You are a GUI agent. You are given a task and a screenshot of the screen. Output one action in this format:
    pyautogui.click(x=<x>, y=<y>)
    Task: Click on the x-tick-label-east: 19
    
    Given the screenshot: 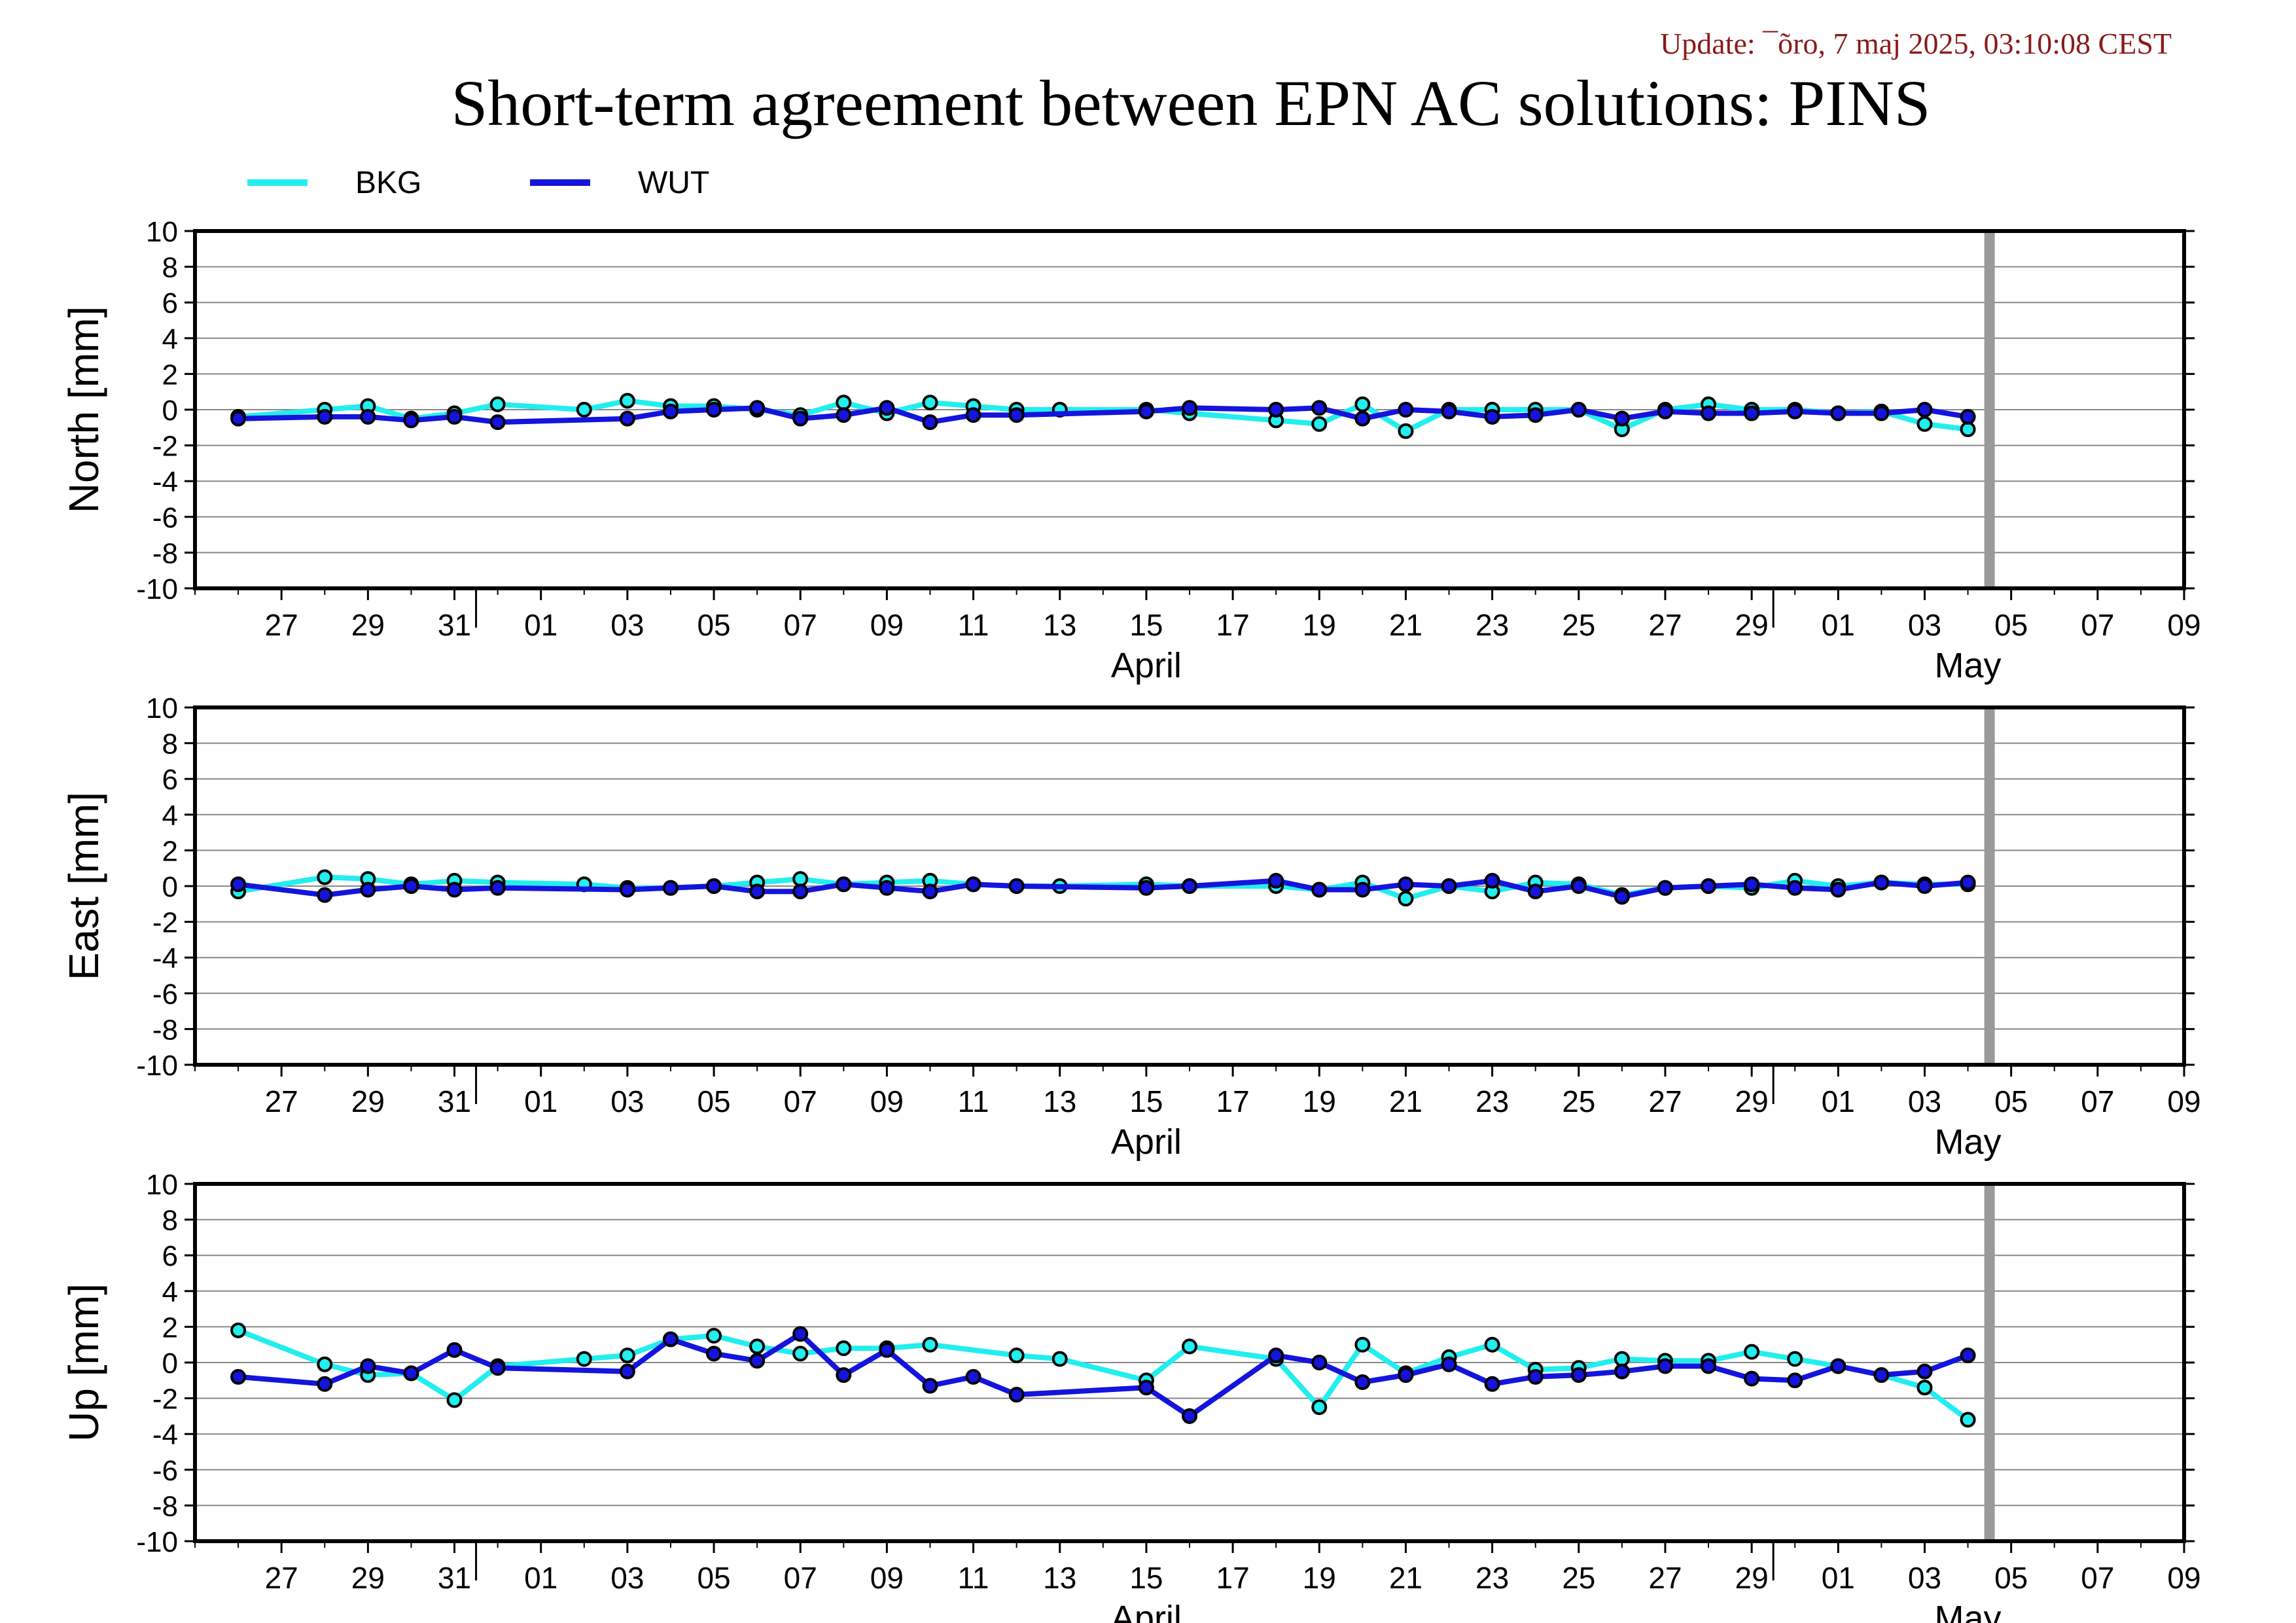 What is the action you would take?
    pyautogui.click(x=1320, y=1101)
    